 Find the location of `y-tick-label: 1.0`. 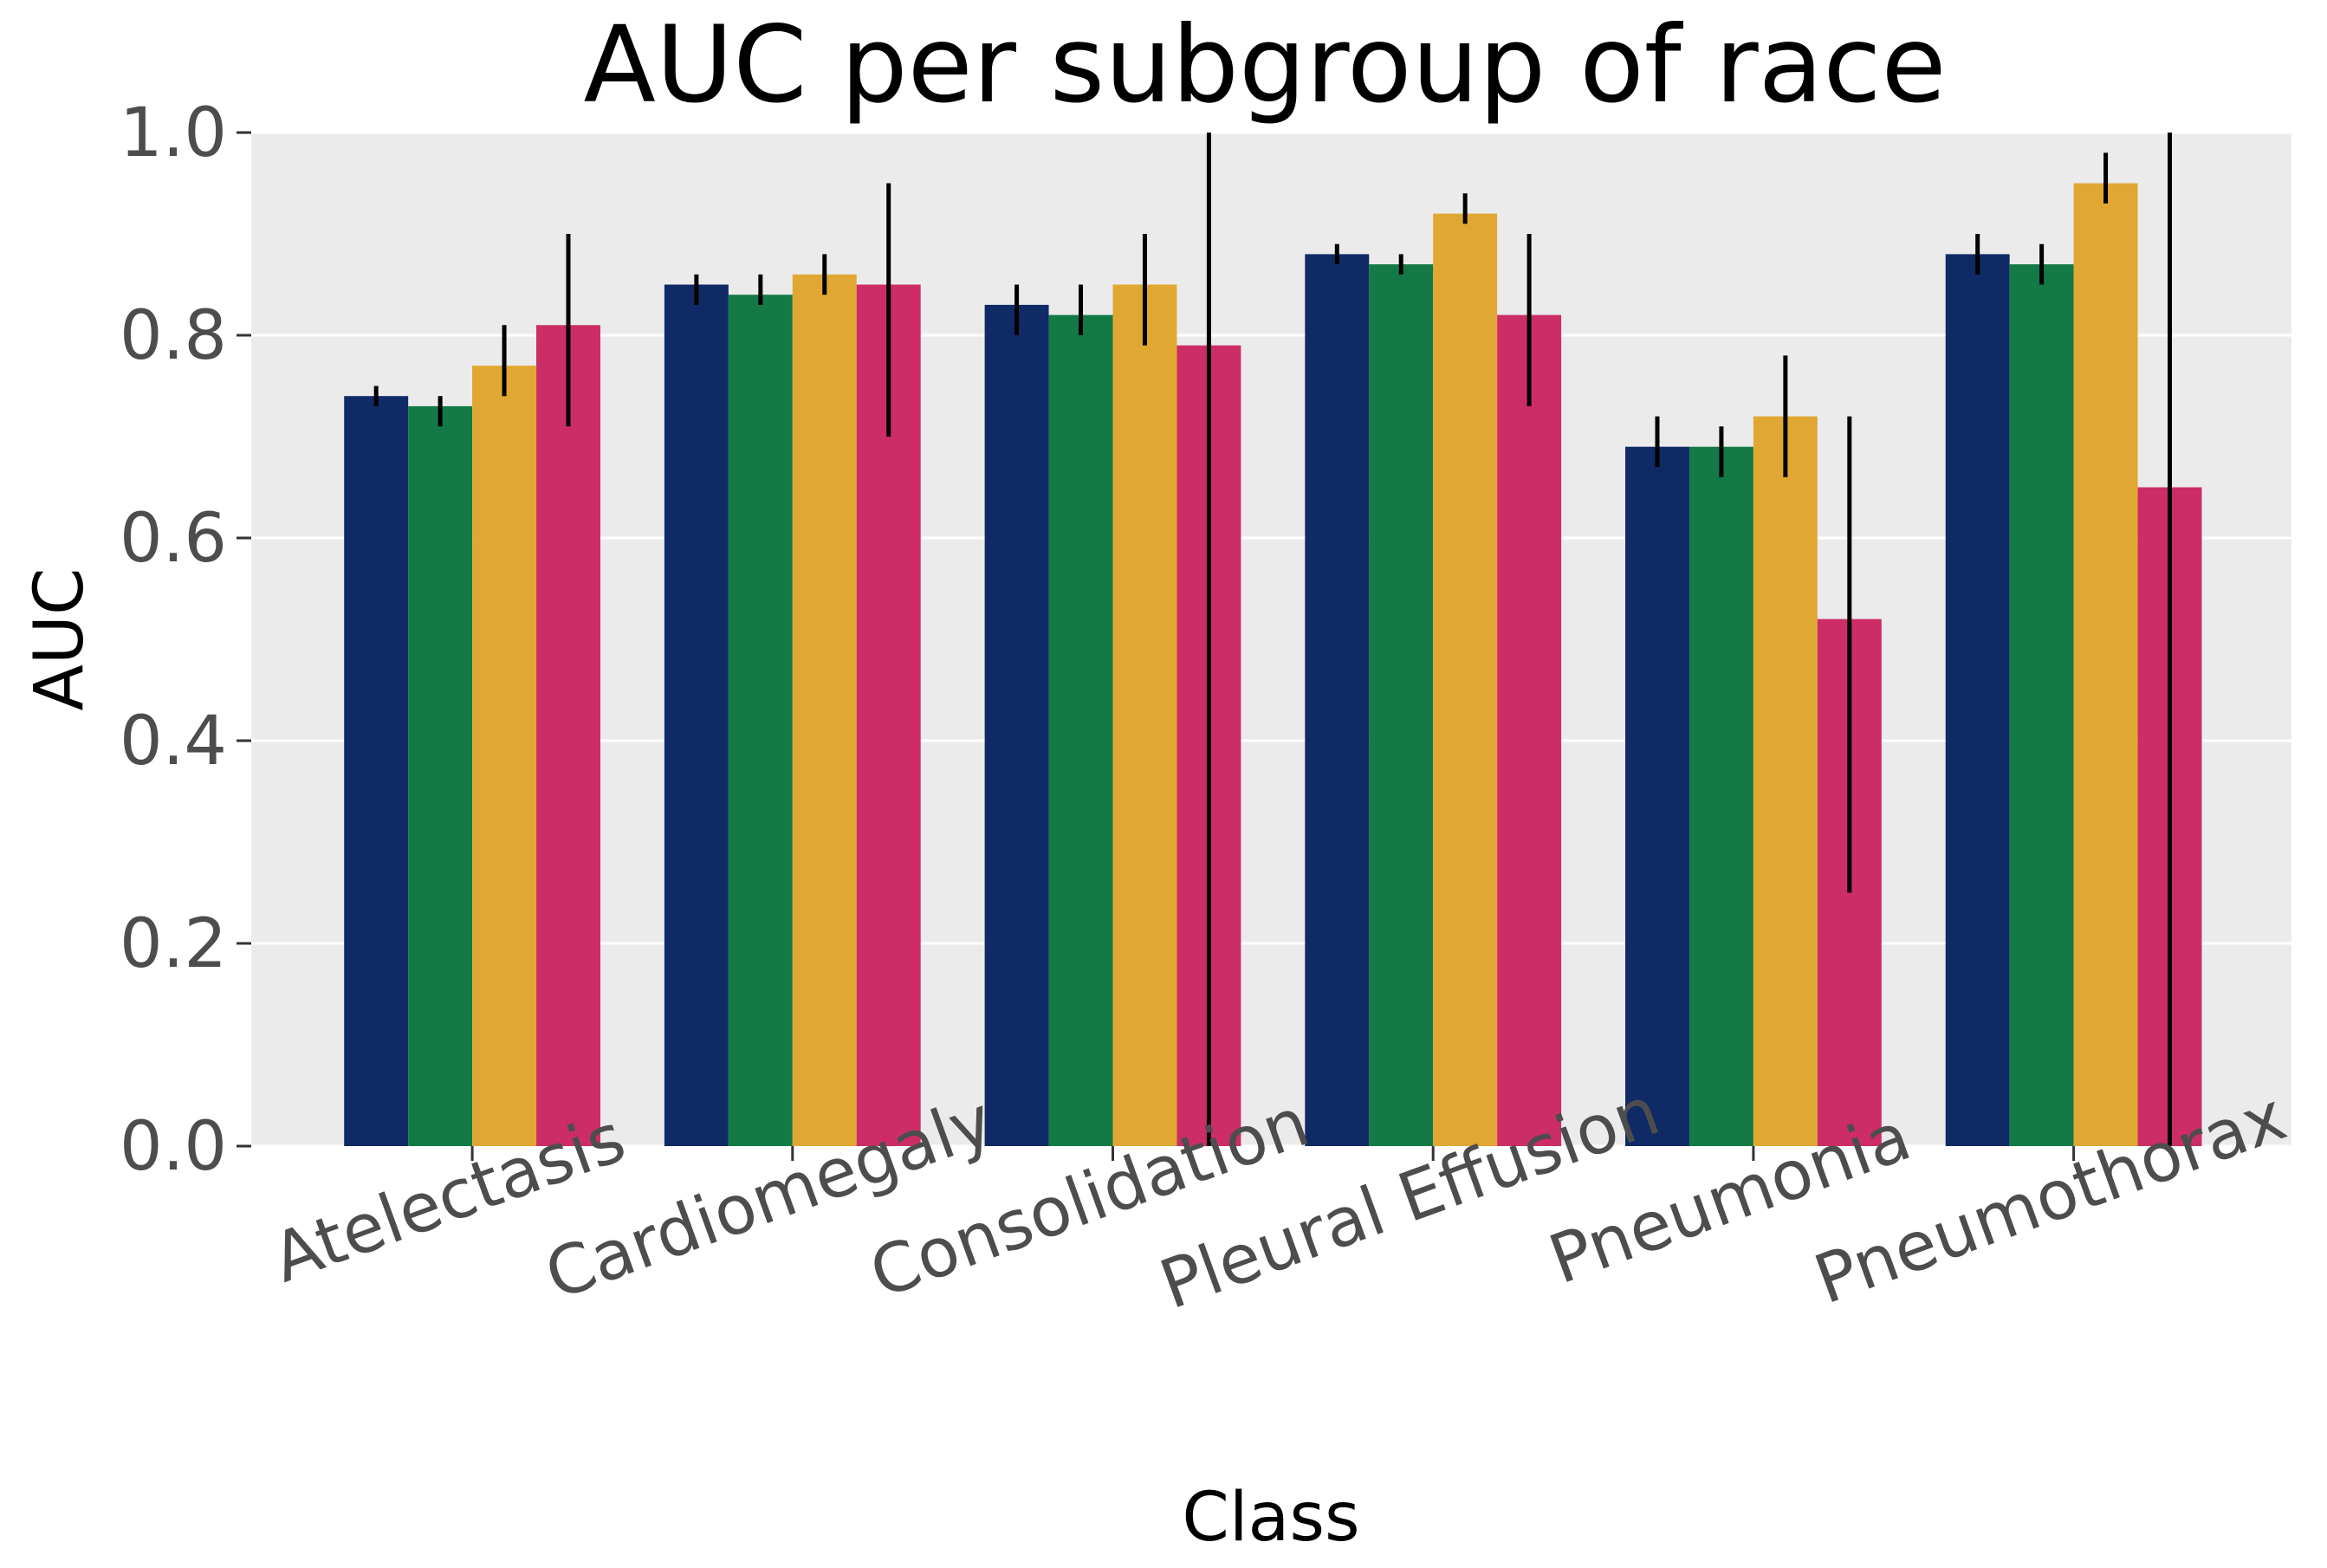

y-tick-label: 1.0 is located at coordinates (174, 133).